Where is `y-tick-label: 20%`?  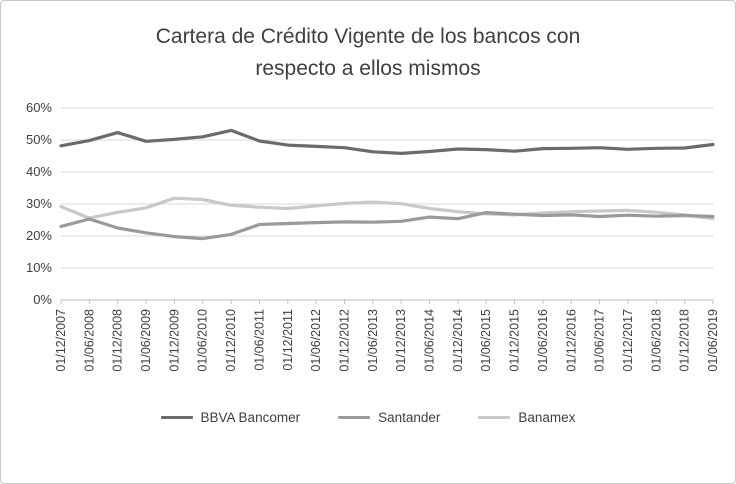
y-tick-label: 20% is located at coordinates (39, 235).